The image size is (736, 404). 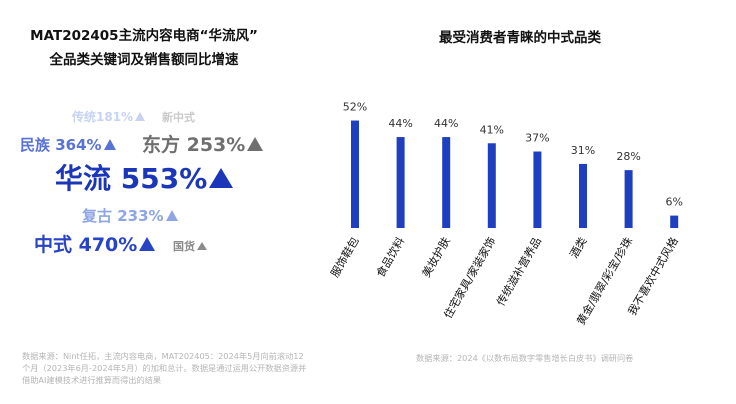 What do you see at coordinates (537, 138) in the screenshot?
I see `value-label-4: 37%` at bounding box center [537, 138].